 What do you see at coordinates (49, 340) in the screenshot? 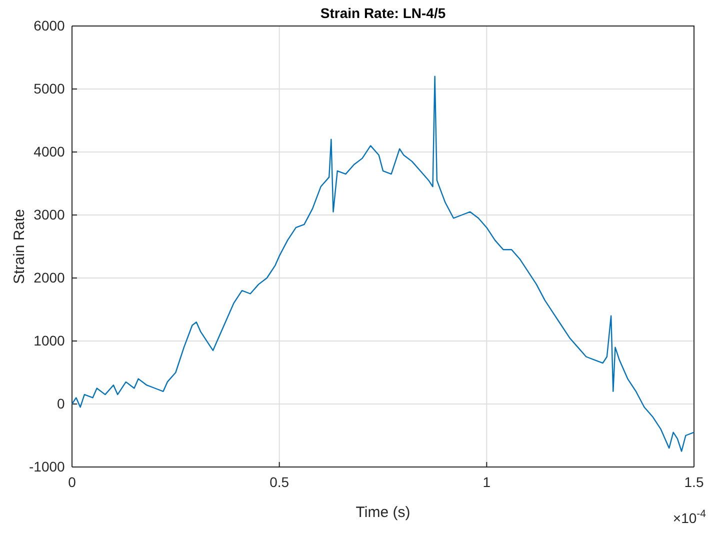
I see `y-tick-label: 1000` at bounding box center [49, 340].